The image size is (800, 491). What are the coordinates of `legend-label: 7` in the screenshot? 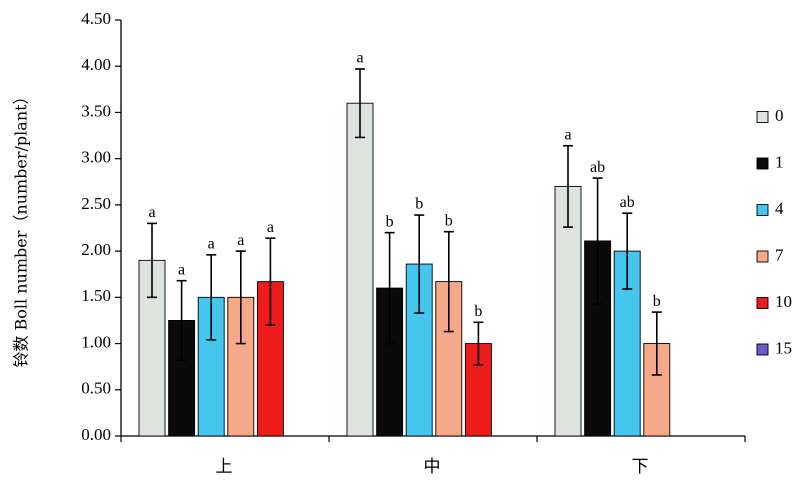 It's located at (779, 254).